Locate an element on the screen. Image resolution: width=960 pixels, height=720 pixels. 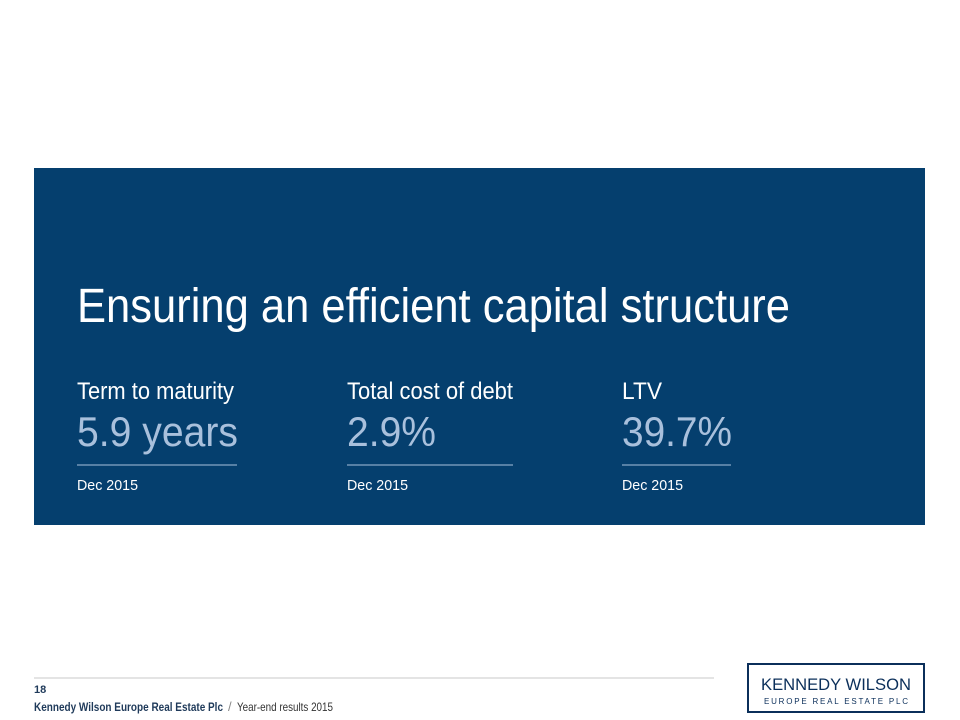
page-number: 18 is located at coordinates (40, 690).